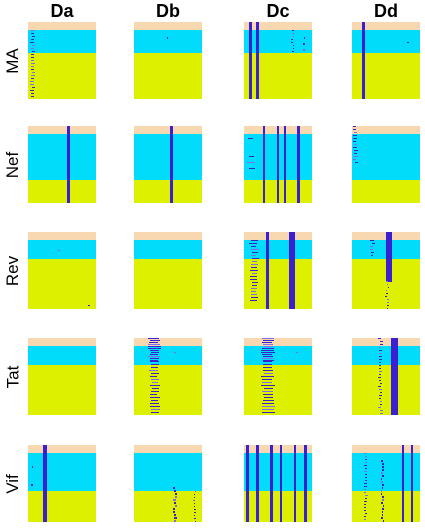  I want to click on panel-nef-dc, so click(278, 164).